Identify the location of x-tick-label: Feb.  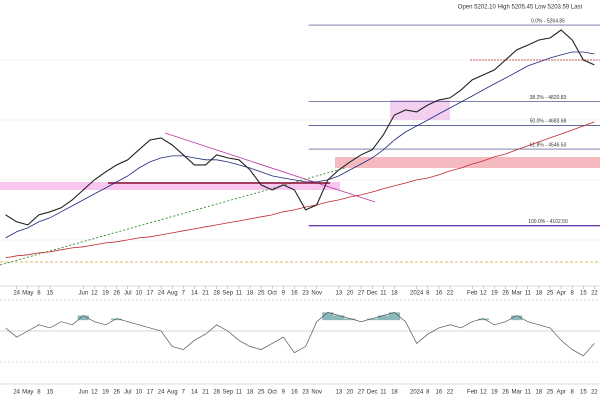
(472, 294).